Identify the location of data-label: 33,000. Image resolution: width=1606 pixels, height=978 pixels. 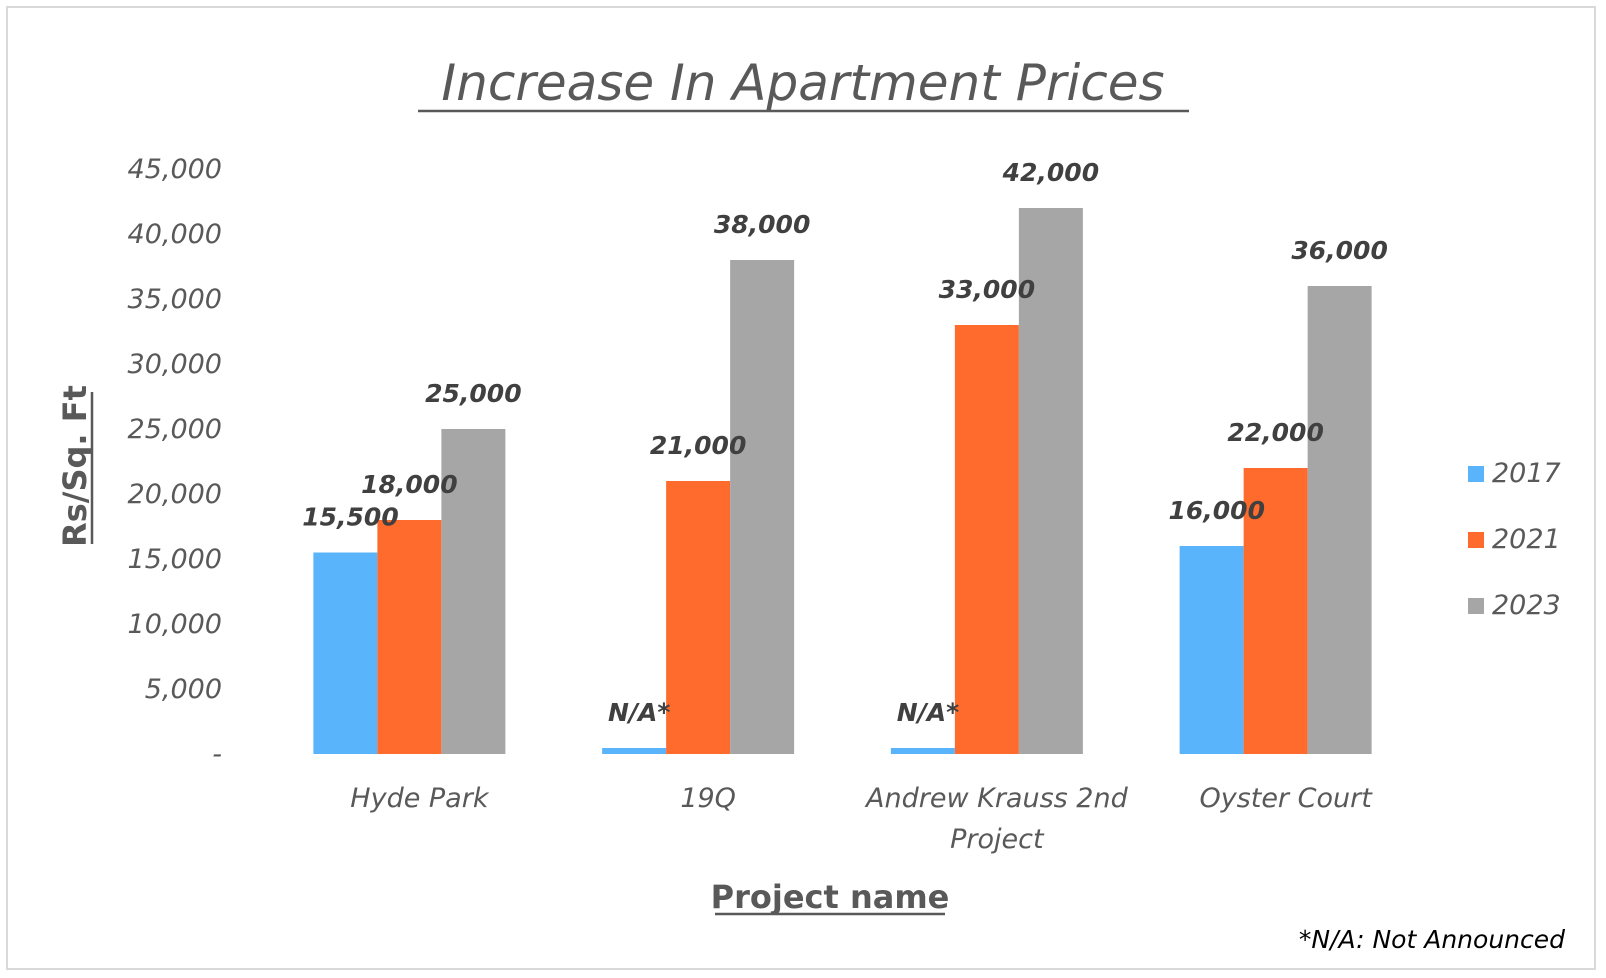
(987, 289).